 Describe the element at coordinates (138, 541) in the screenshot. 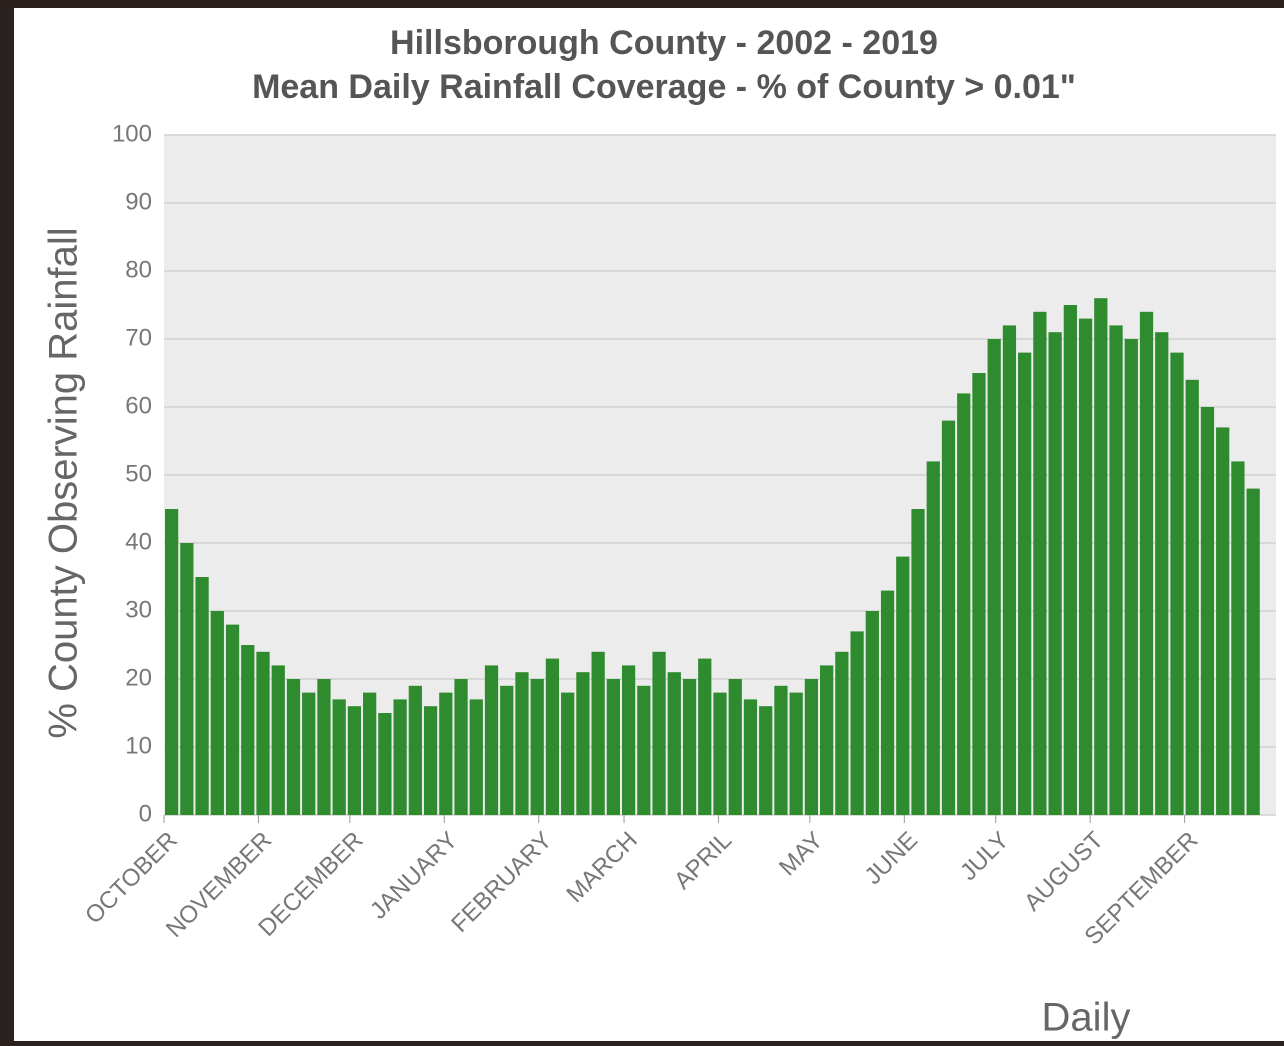

I see `y-tick-label: 40` at that location.